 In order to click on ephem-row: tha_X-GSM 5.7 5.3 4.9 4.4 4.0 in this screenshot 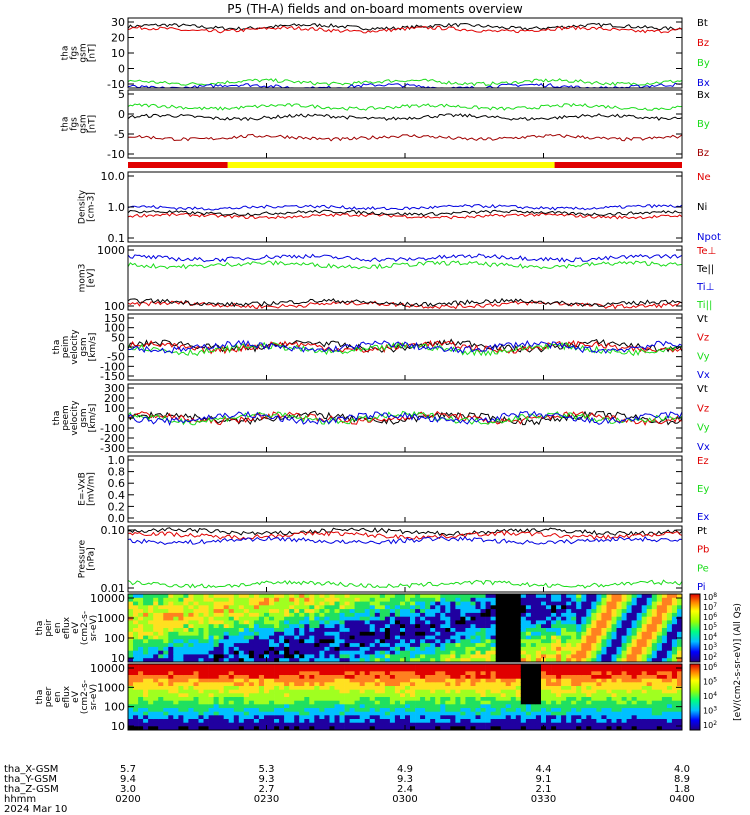, I will do `click(354, 770)`.